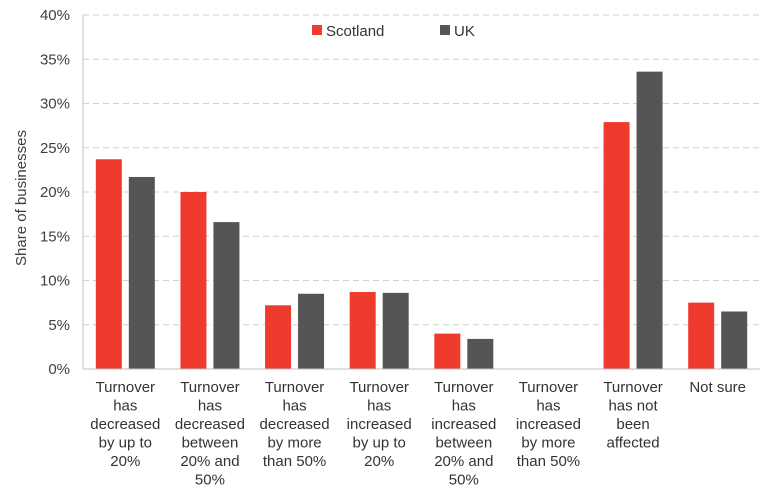 The height and width of the screenshot is (501, 768). I want to click on x-category-label: Turnover has decreased between 20% and 50%, so click(210, 434).